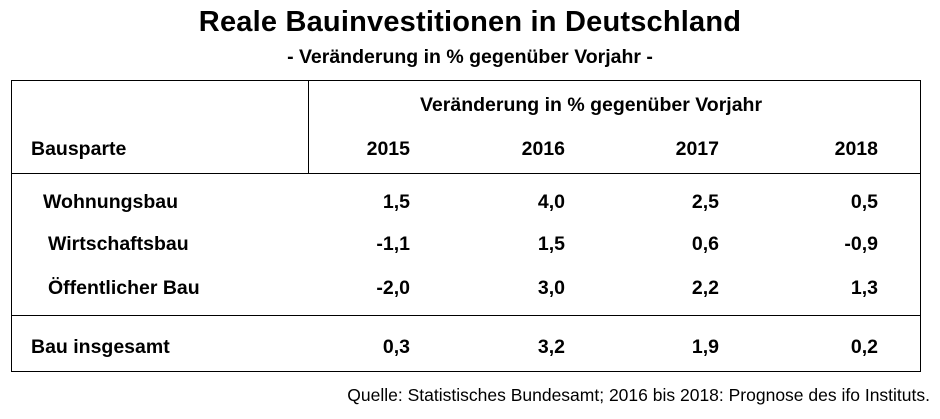  Describe the element at coordinates (705, 202) in the screenshot. I see `cell-wohnungsbau-2017: 2,5` at that location.